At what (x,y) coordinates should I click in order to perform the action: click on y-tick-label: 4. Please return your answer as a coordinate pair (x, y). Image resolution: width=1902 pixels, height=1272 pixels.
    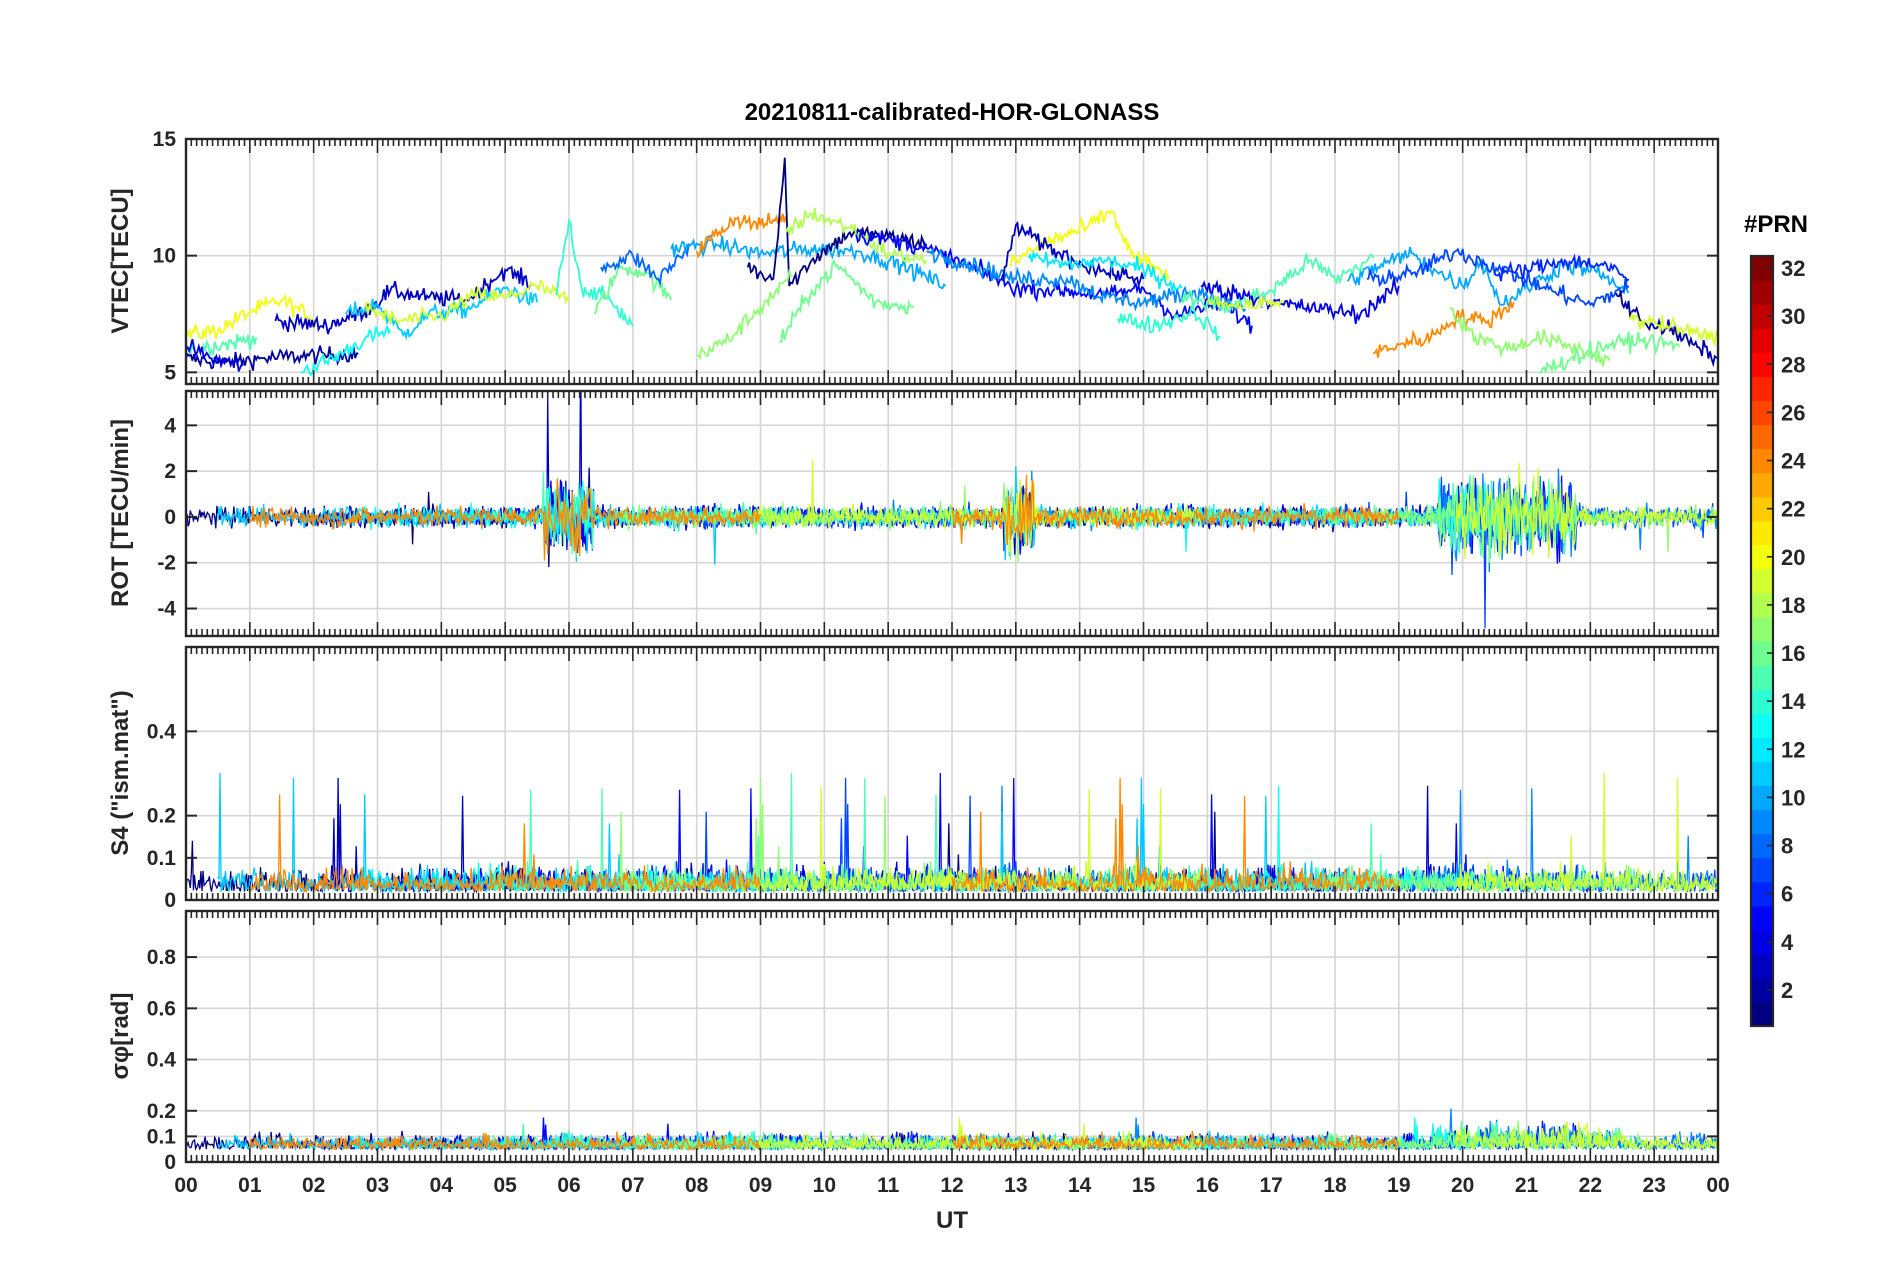
    Looking at the image, I should click on (170, 425).